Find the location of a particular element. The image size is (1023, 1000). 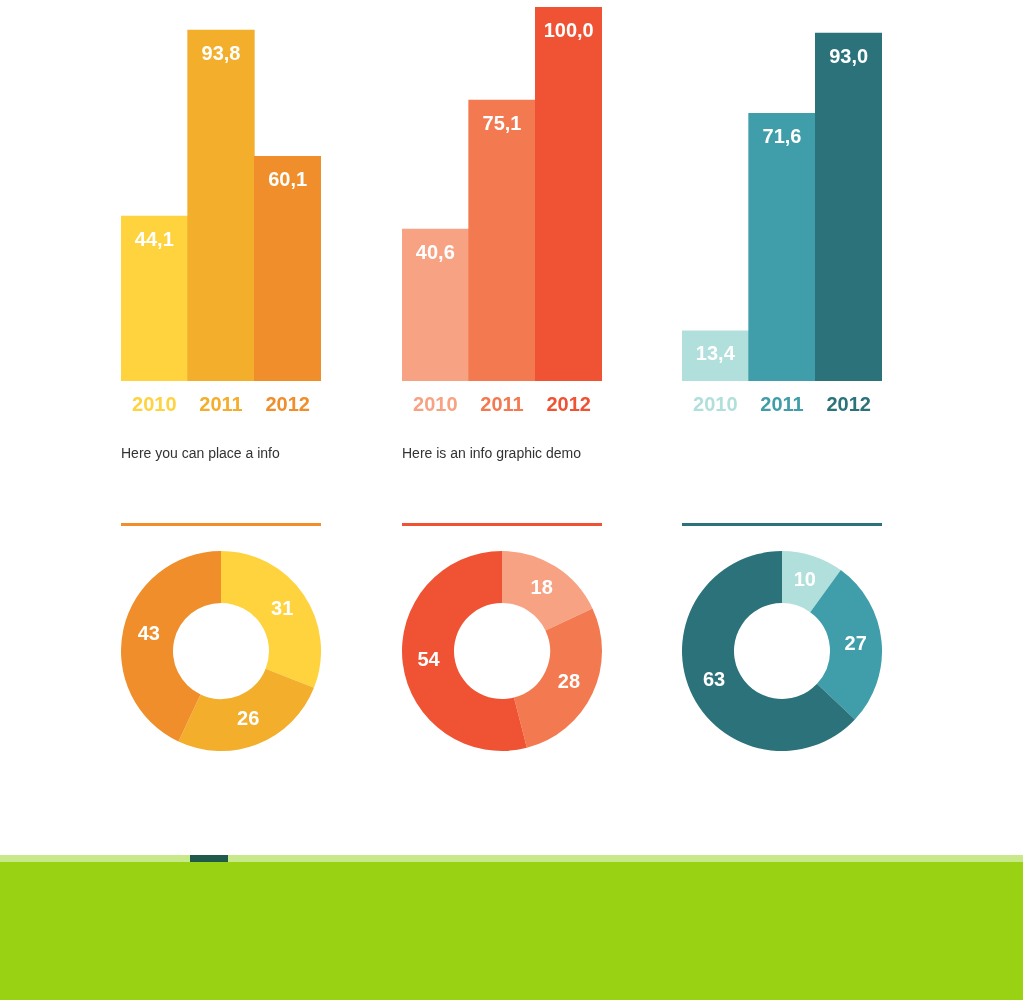

data-label: 63 is located at coordinates (714, 678).